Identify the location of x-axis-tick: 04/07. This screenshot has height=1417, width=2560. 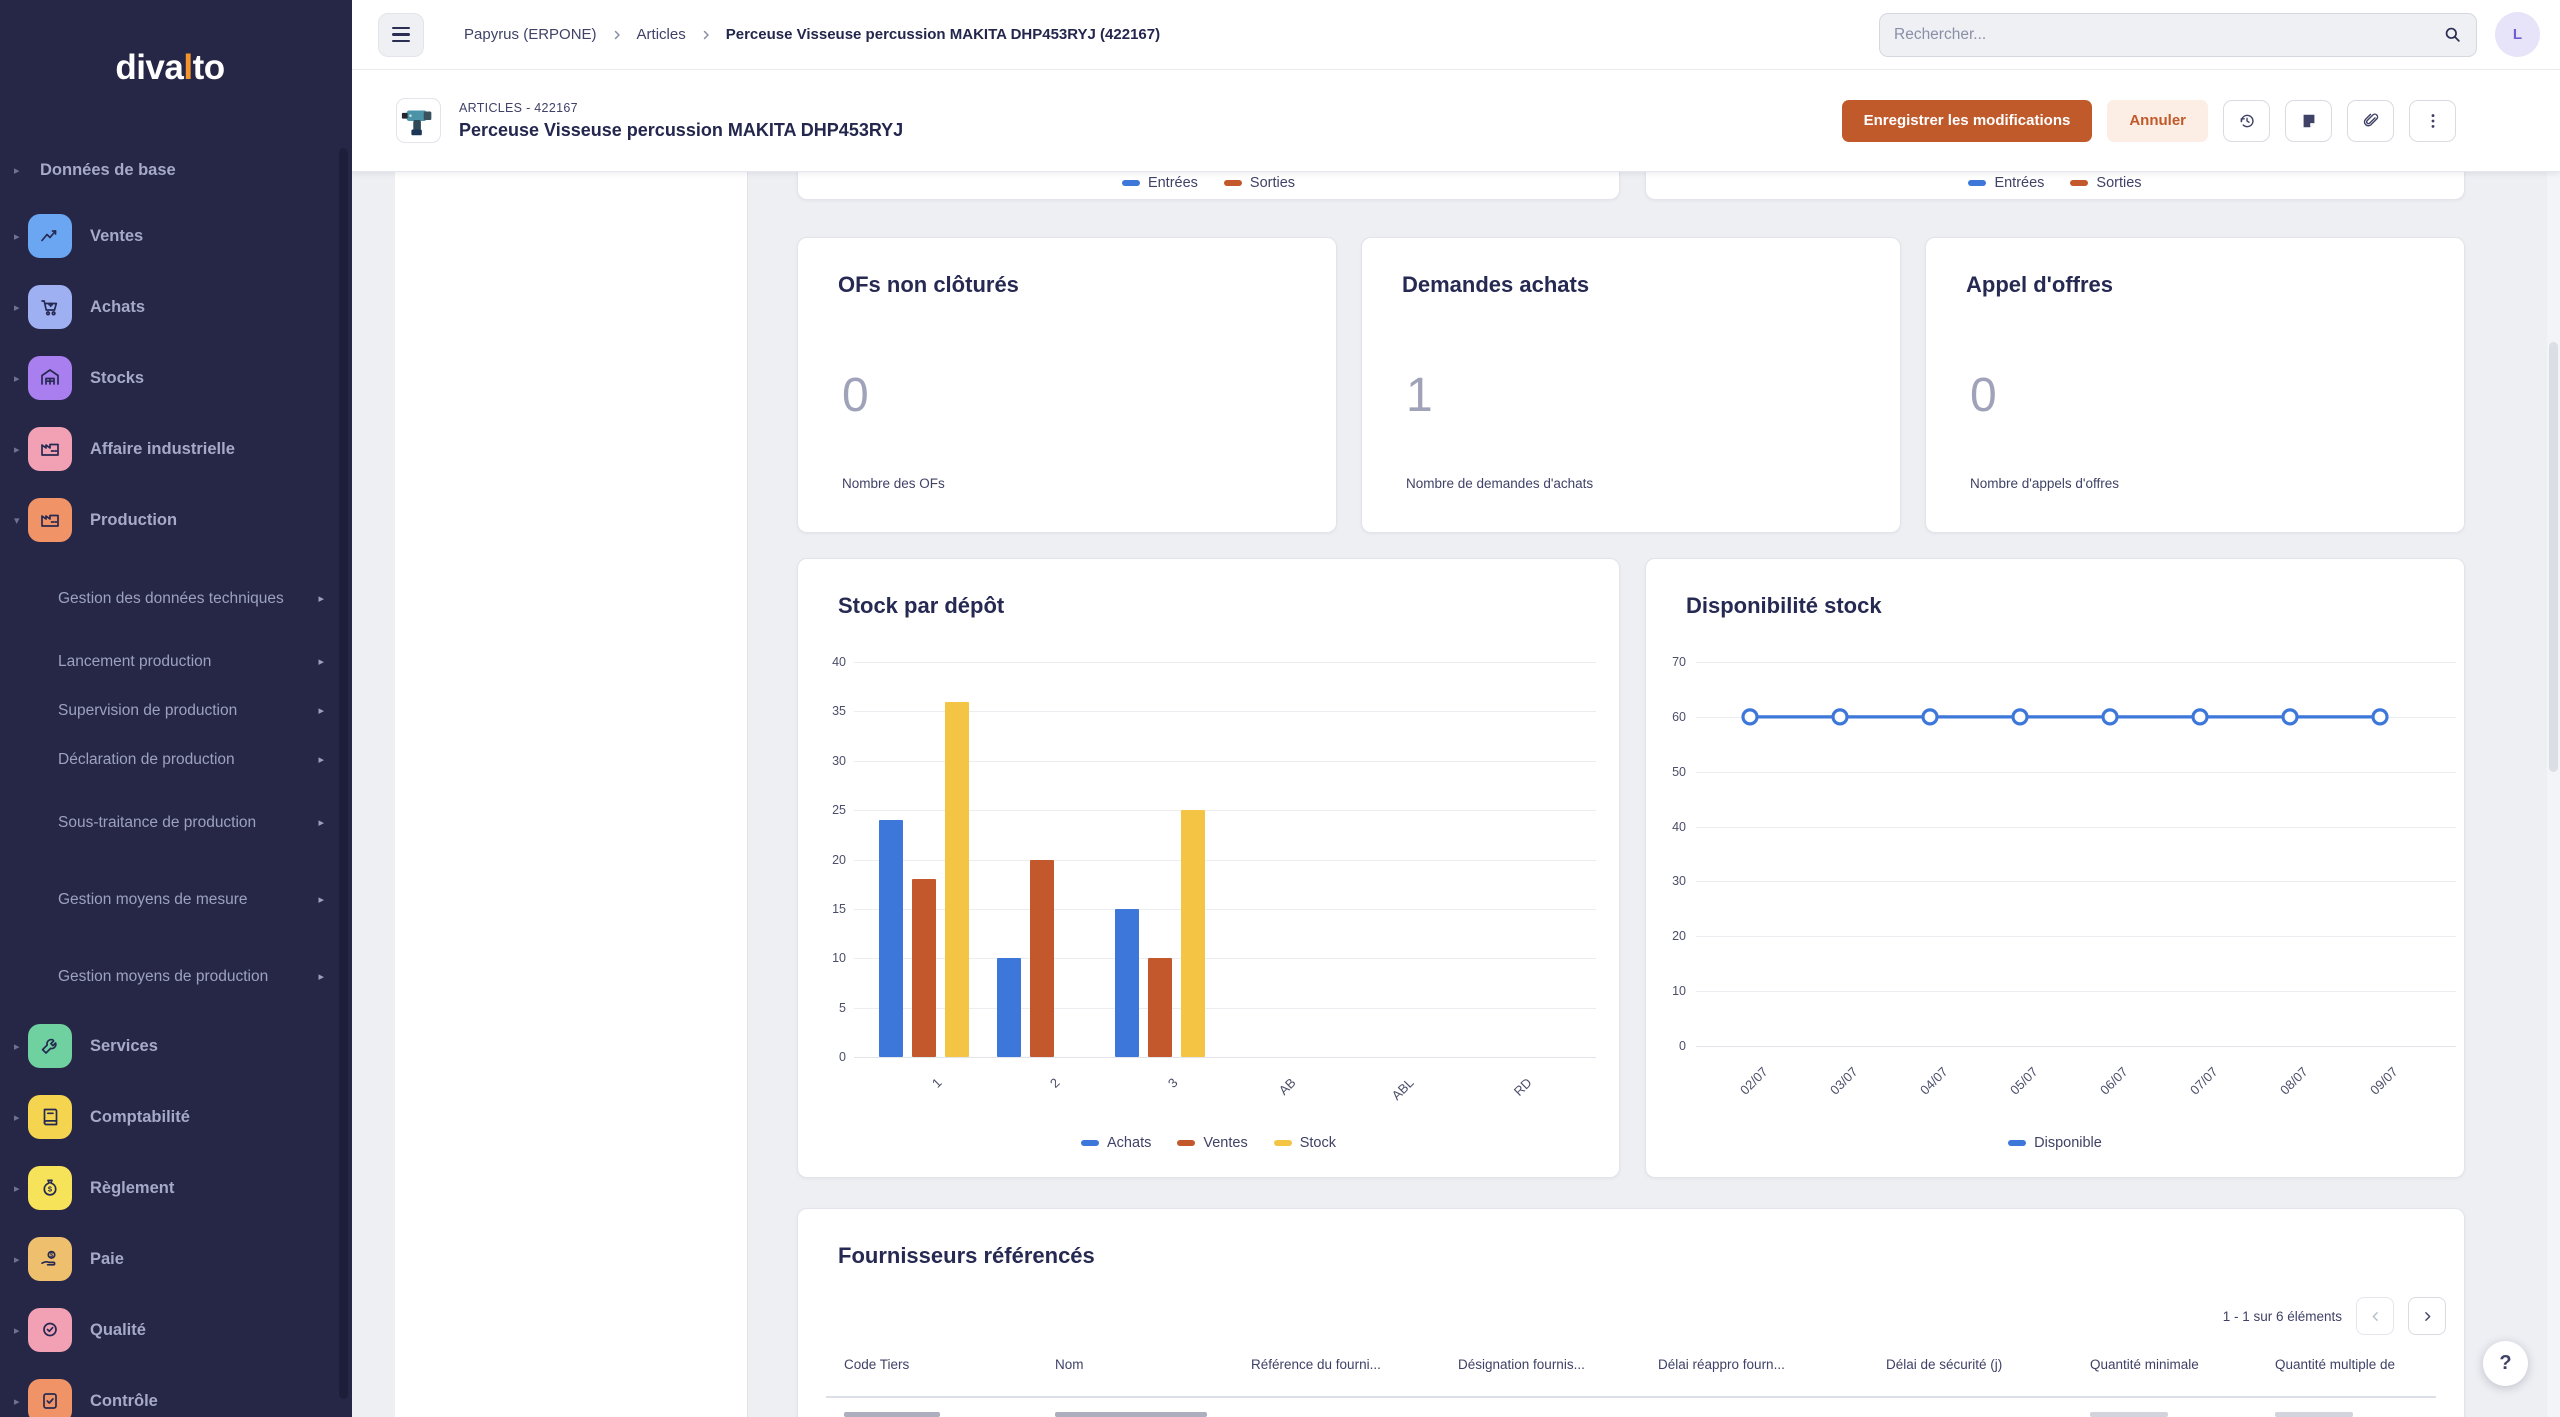
(1933, 1081).